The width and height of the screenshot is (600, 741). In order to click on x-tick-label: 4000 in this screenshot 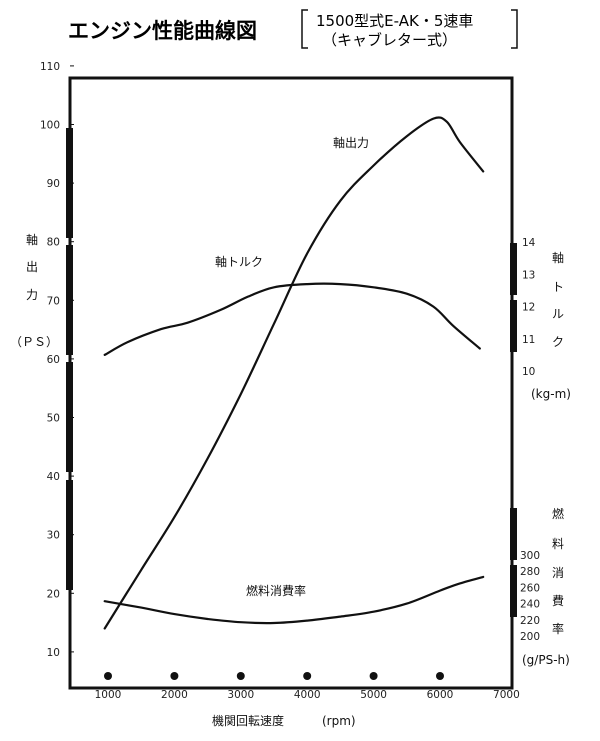, I will do `click(307, 695)`.